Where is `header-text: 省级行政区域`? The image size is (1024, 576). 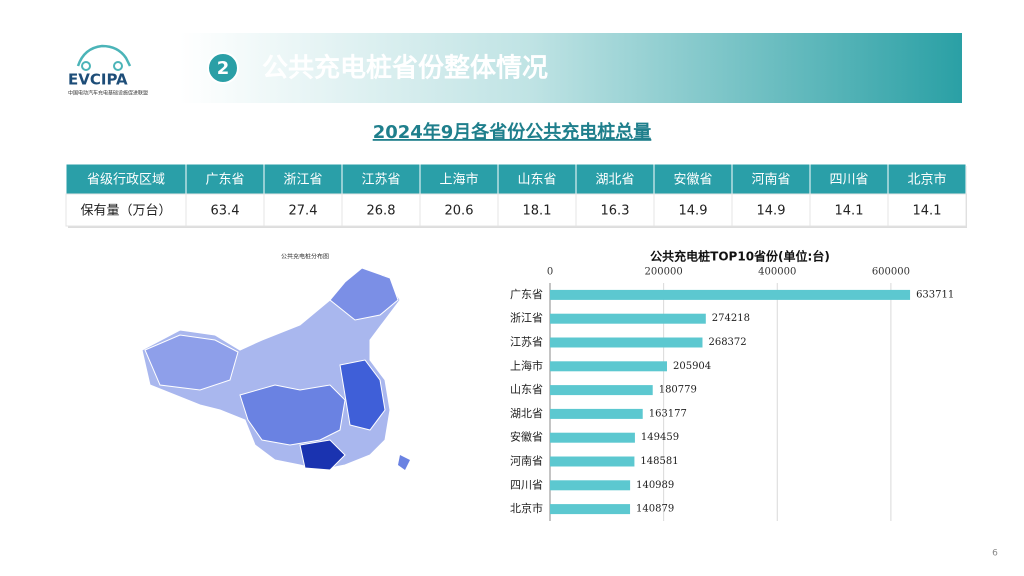 header-text: 省级行政区域 is located at coordinates (126, 180).